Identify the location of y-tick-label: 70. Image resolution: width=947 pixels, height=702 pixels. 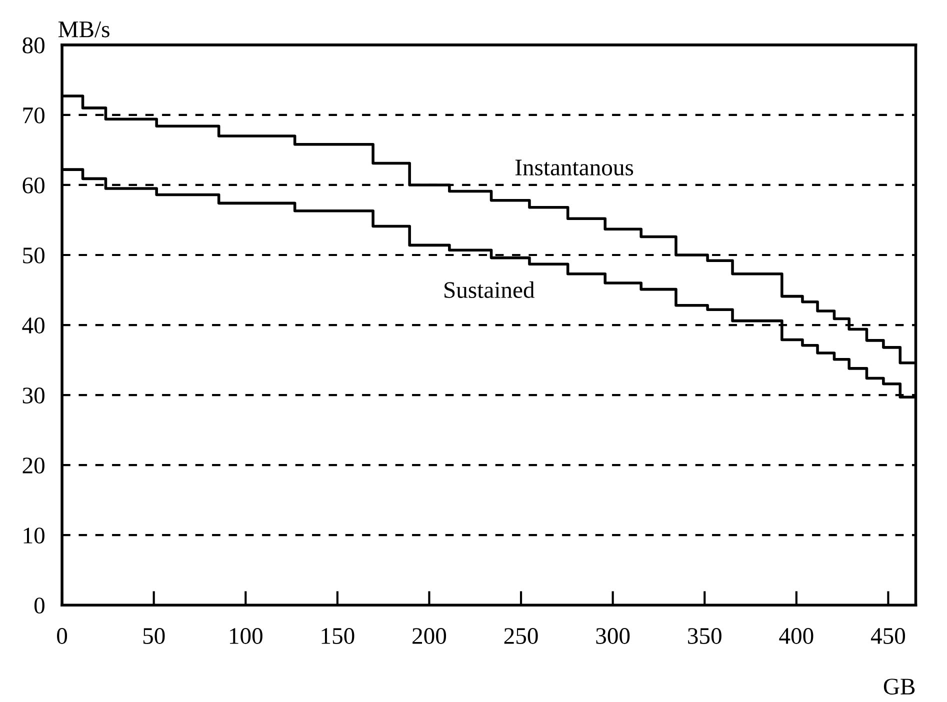
(33, 115).